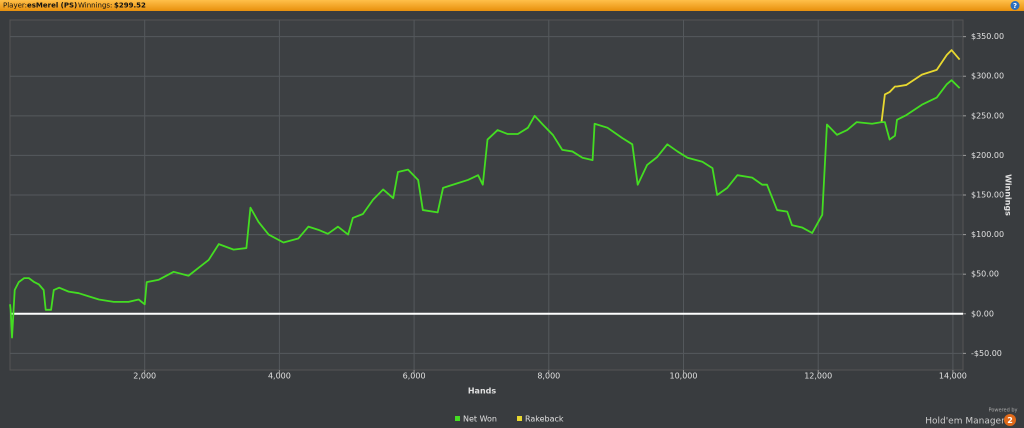  Describe the element at coordinates (985, 274) in the screenshot. I see `y-tick-label: $50.00` at that location.